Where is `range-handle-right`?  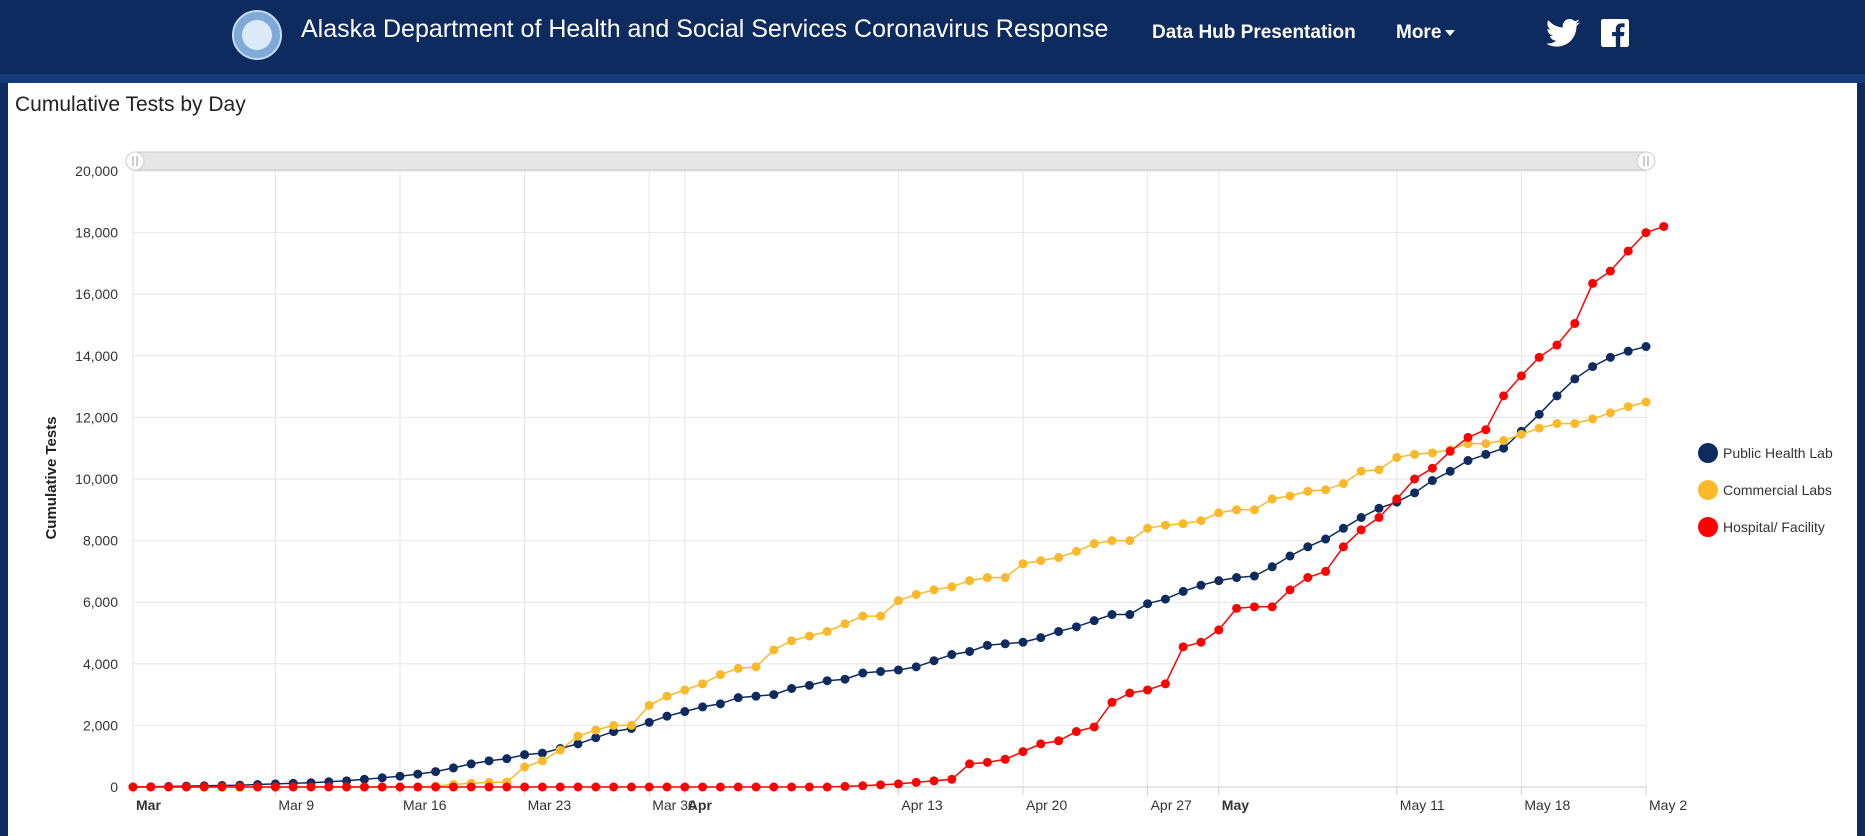 range-handle-right is located at coordinates (1646, 161).